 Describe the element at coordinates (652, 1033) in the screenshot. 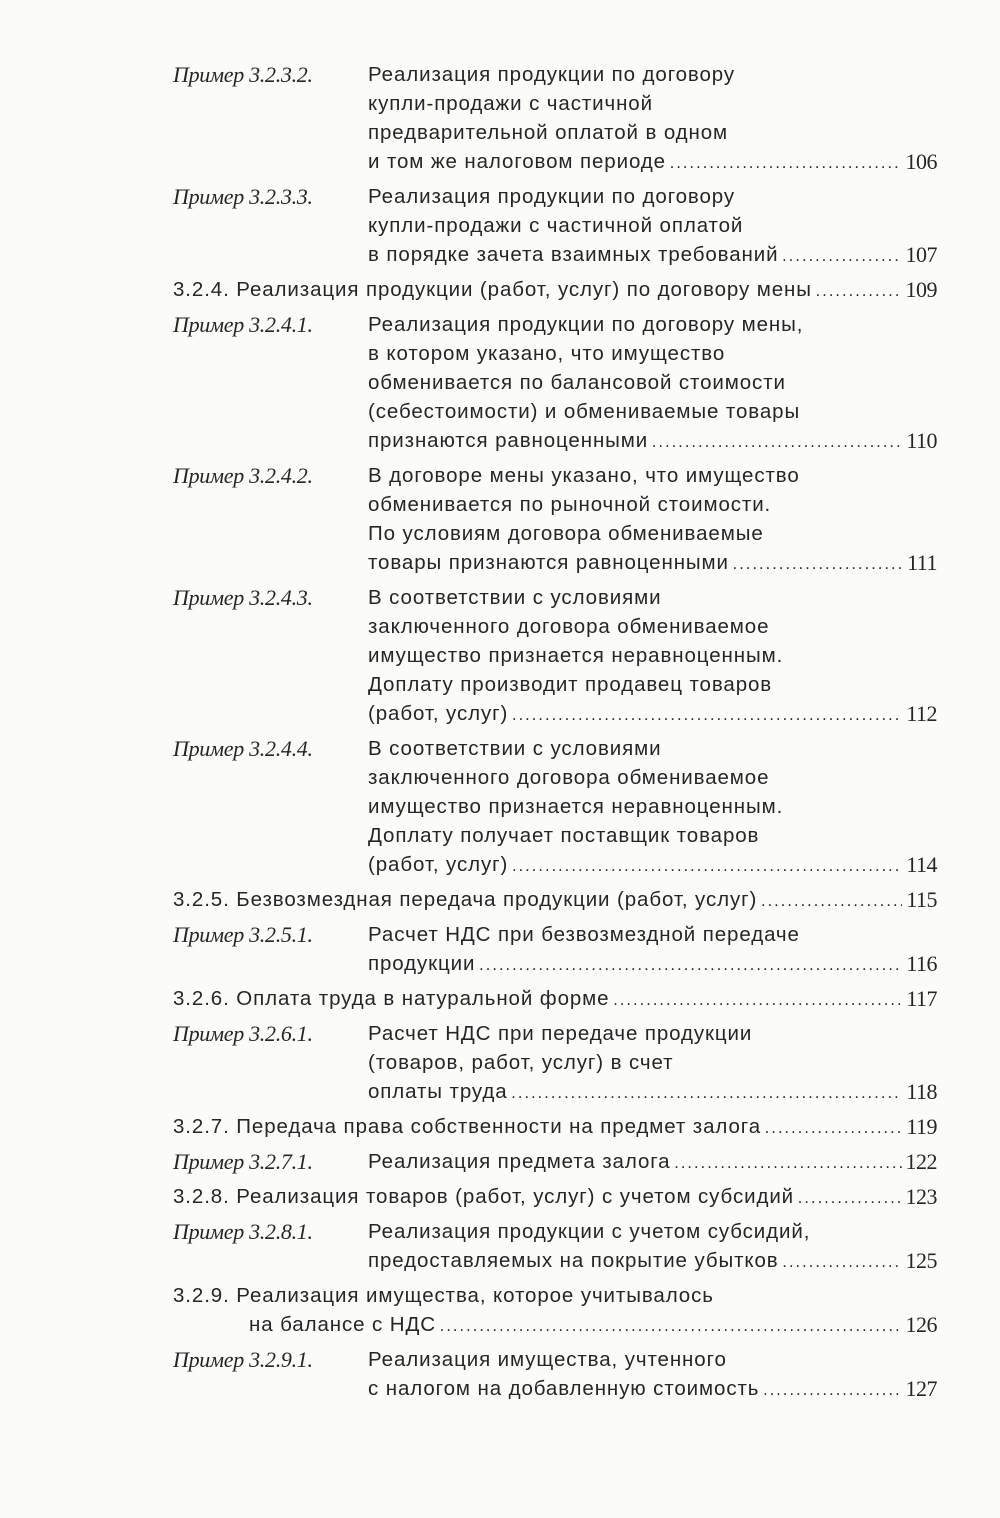

I see `title-line: Расчет НДС при передаче продукции` at that location.